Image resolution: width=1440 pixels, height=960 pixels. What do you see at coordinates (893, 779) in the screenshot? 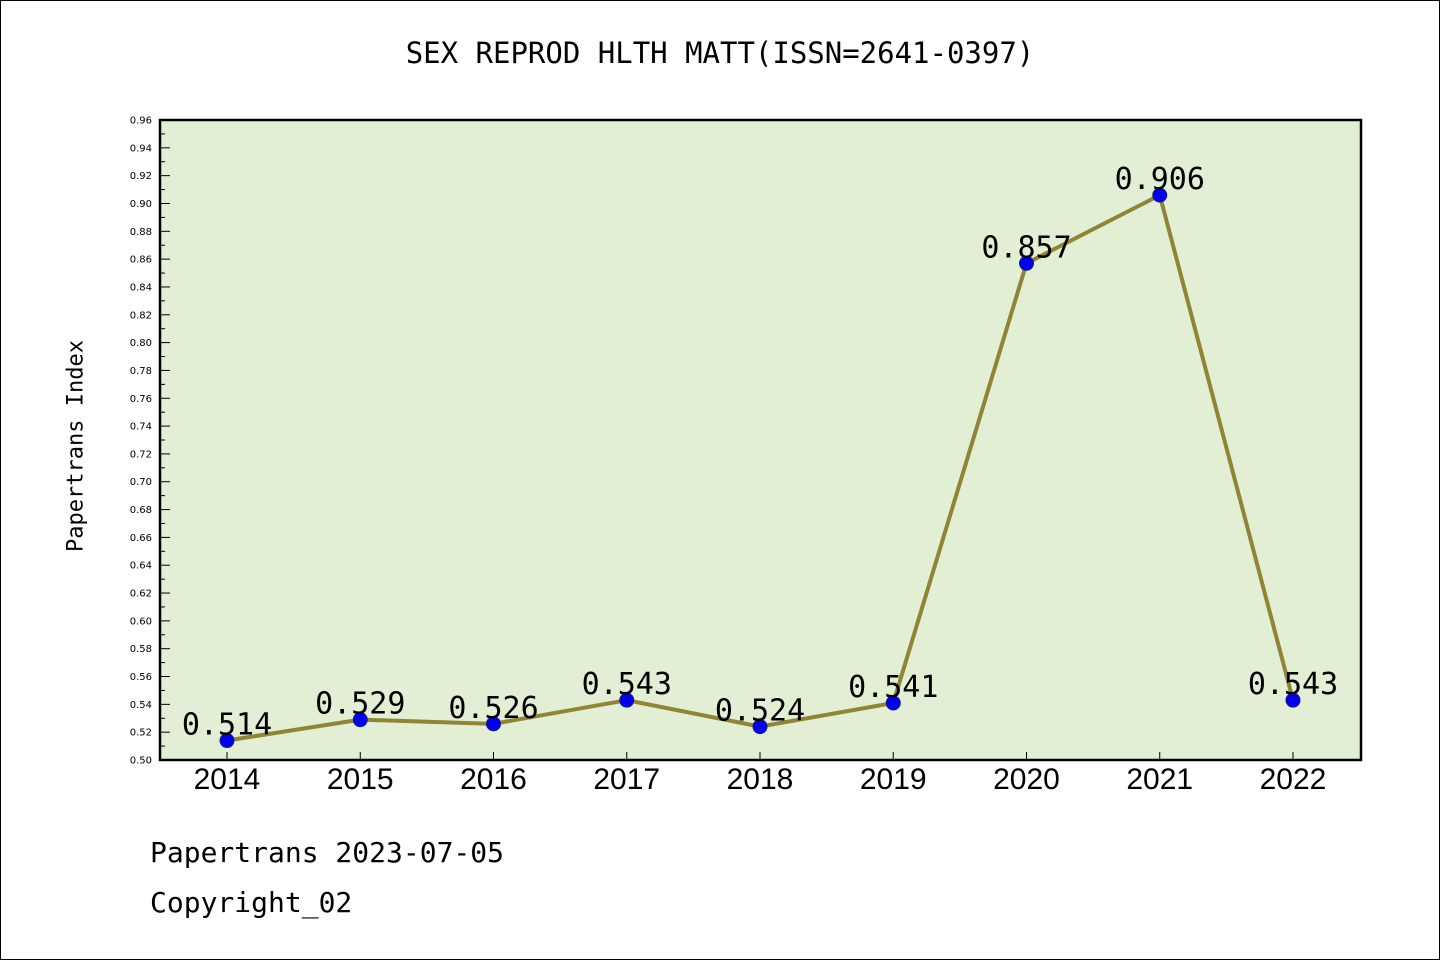
I see `x-tick-label: 2019` at bounding box center [893, 779].